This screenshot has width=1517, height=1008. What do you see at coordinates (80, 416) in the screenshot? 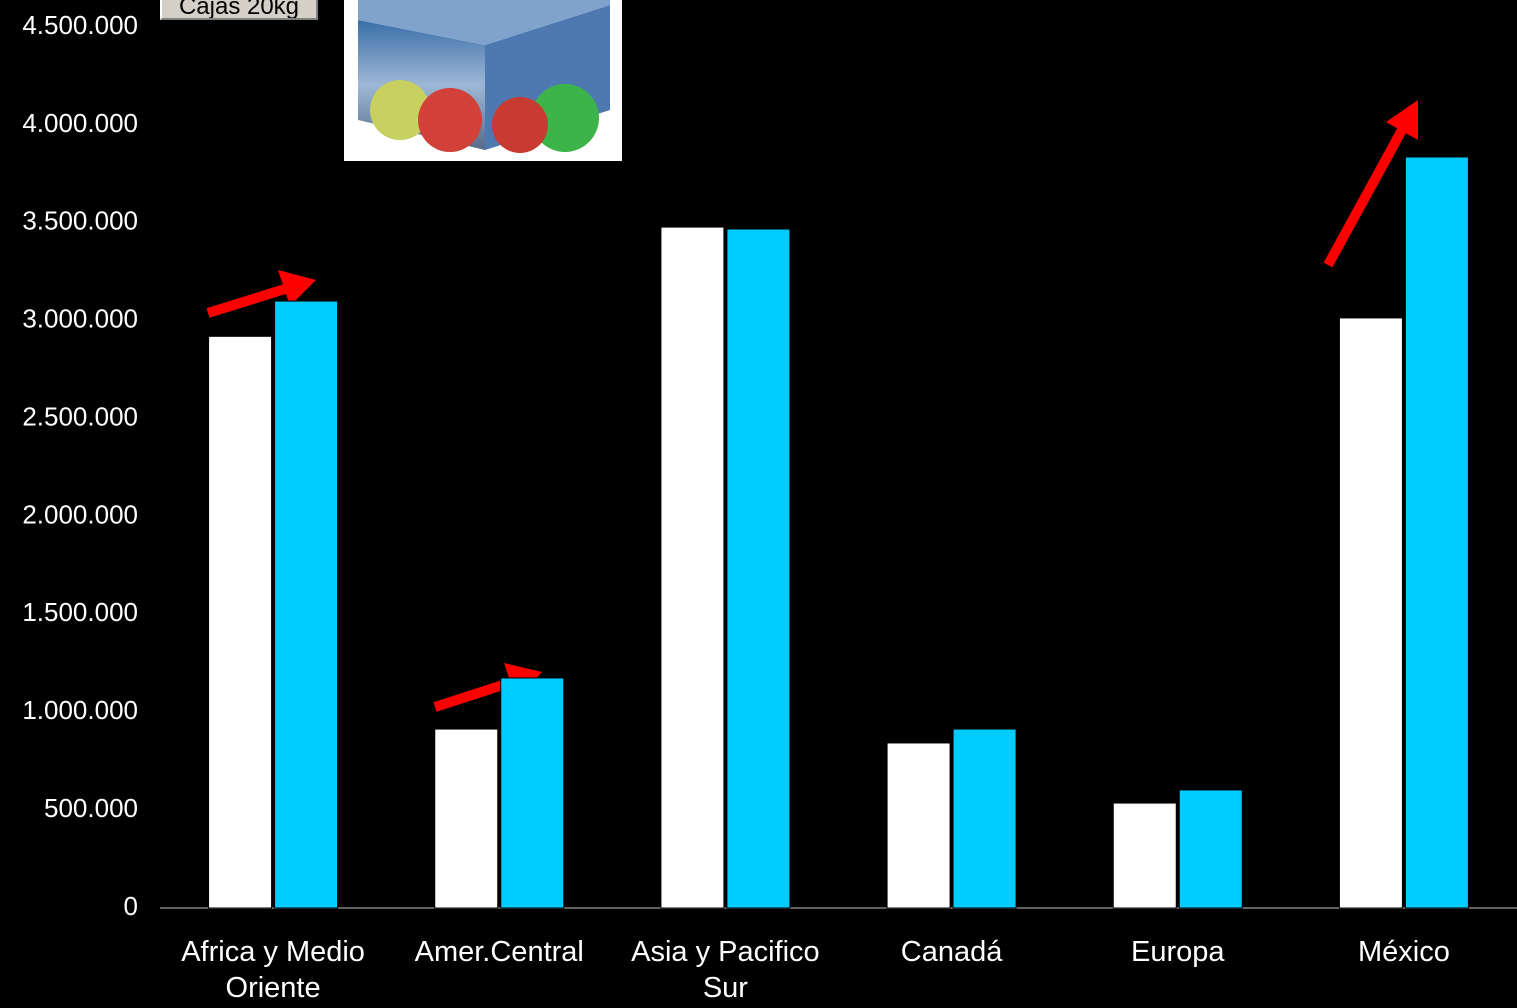
I see `y-tick-label: 2.500.000` at bounding box center [80, 416].